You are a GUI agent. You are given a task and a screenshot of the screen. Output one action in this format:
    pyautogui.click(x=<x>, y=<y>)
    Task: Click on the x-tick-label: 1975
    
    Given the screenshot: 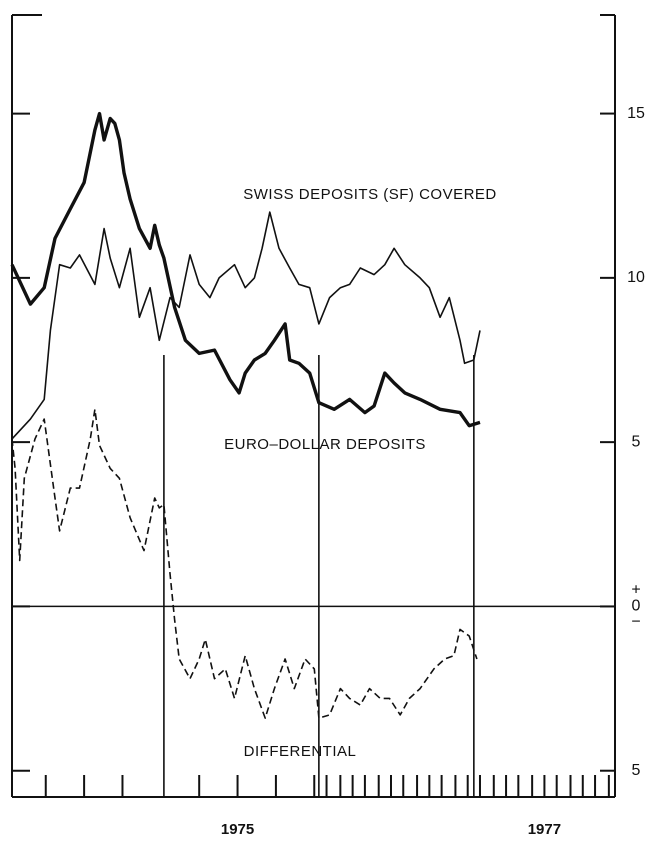 What is the action you would take?
    pyautogui.click(x=237, y=829)
    